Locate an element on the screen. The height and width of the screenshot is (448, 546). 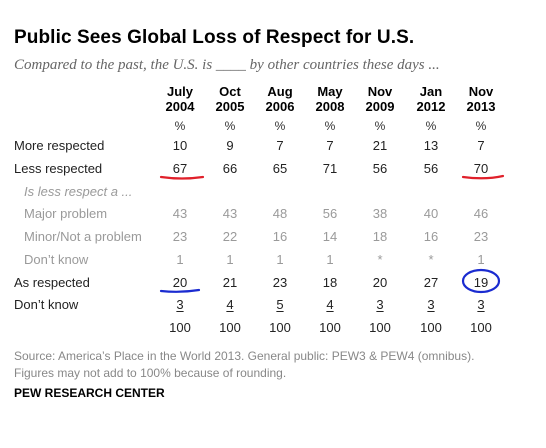
row-label: As respected is located at coordinates (52, 282).